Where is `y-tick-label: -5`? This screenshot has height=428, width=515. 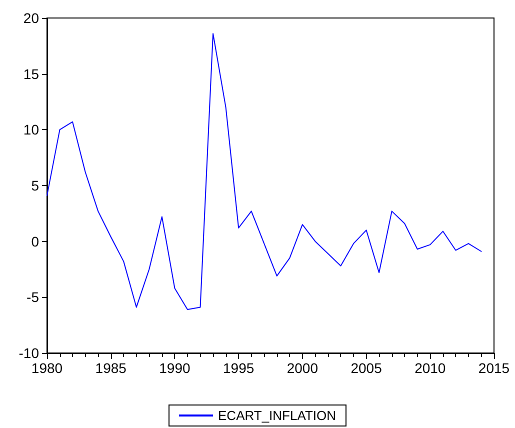 y-tick-label: -5 is located at coordinates (33, 297).